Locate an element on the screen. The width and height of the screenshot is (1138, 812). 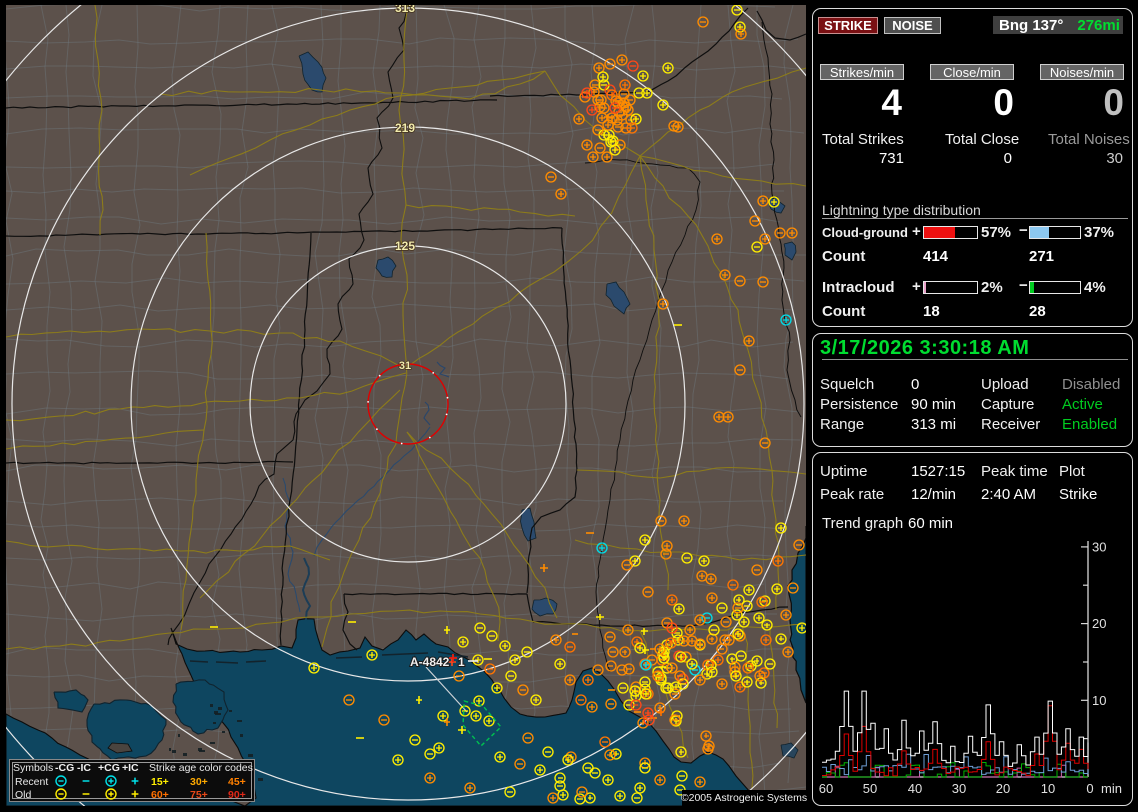
svg-text: 1 is located at coordinates (461, 662).